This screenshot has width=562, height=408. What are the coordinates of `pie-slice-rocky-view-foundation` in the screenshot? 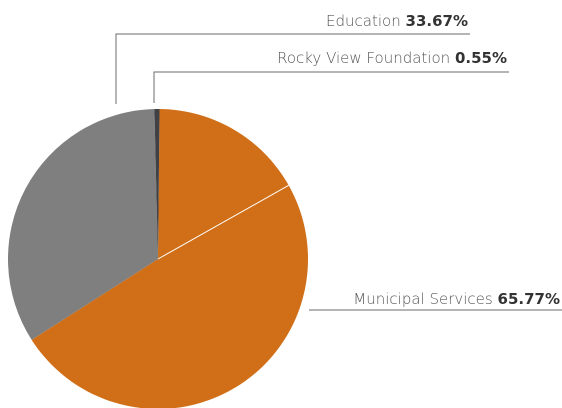 It's located at (157, 184).